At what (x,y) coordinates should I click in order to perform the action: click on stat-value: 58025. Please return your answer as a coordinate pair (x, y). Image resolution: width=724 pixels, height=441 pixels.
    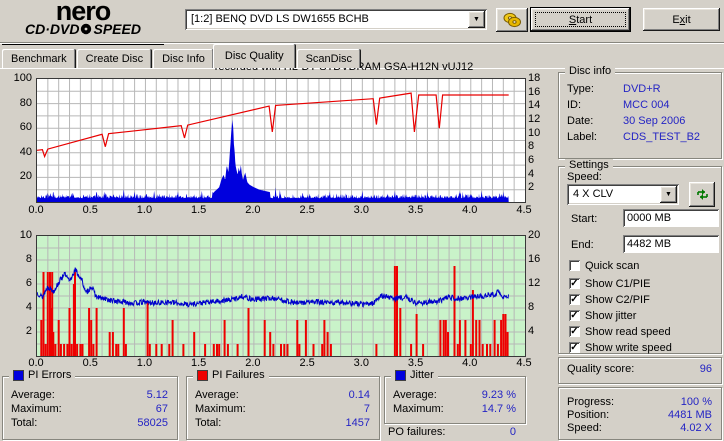
    Looking at the image, I should click on (152, 423).